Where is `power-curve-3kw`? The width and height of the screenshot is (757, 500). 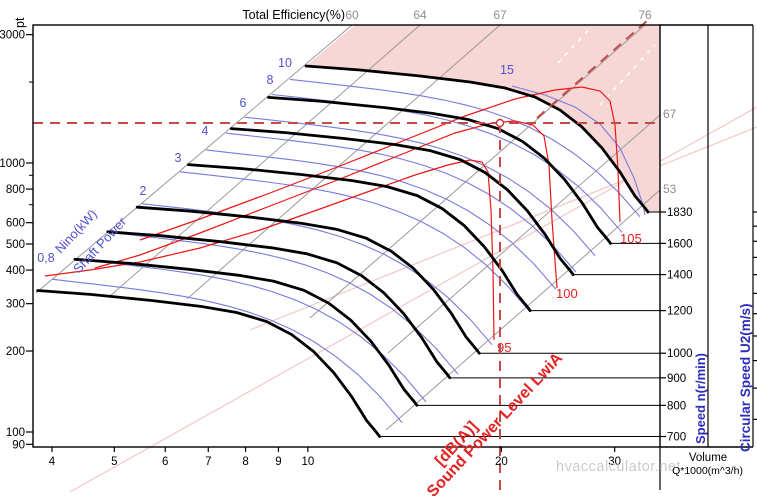
power-curve-3kw is located at coordinates (355, 242).